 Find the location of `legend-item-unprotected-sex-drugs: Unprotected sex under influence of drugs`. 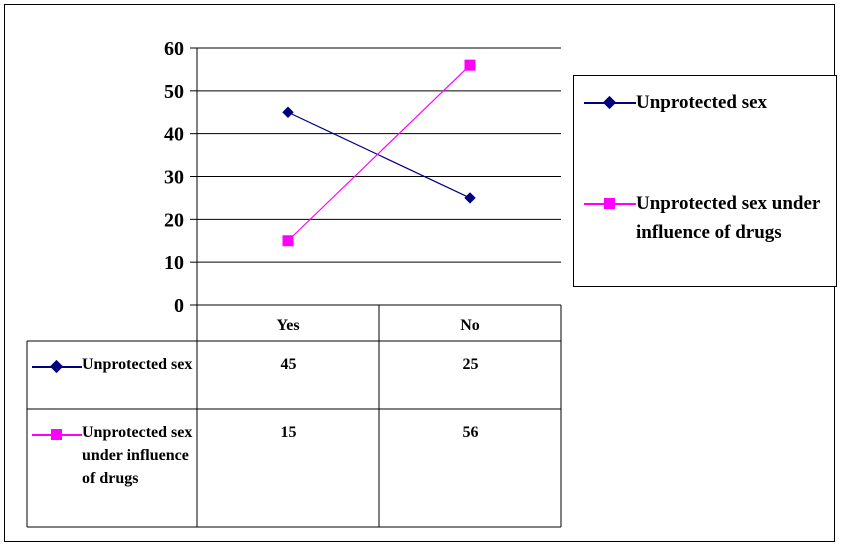

legend-item-unprotected-sex-drugs: Unprotected sex under influence of drugs is located at coordinates (705, 218).